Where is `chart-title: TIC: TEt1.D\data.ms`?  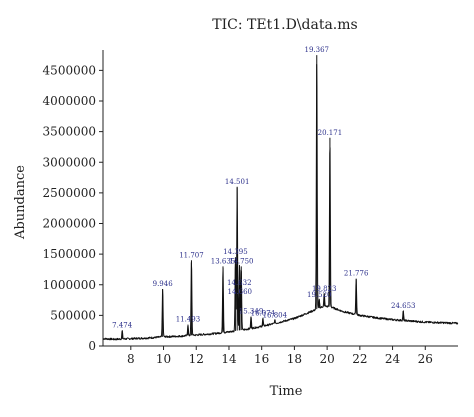 chart-title: TIC: TEt1.D\data.ms is located at coordinates (284, 25).